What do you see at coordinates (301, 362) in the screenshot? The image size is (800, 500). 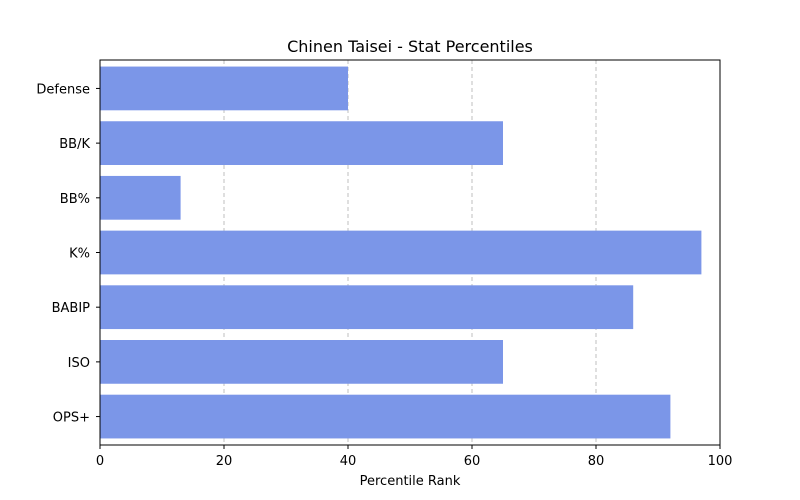 I see `bar-iso` at bounding box center [301, 362].